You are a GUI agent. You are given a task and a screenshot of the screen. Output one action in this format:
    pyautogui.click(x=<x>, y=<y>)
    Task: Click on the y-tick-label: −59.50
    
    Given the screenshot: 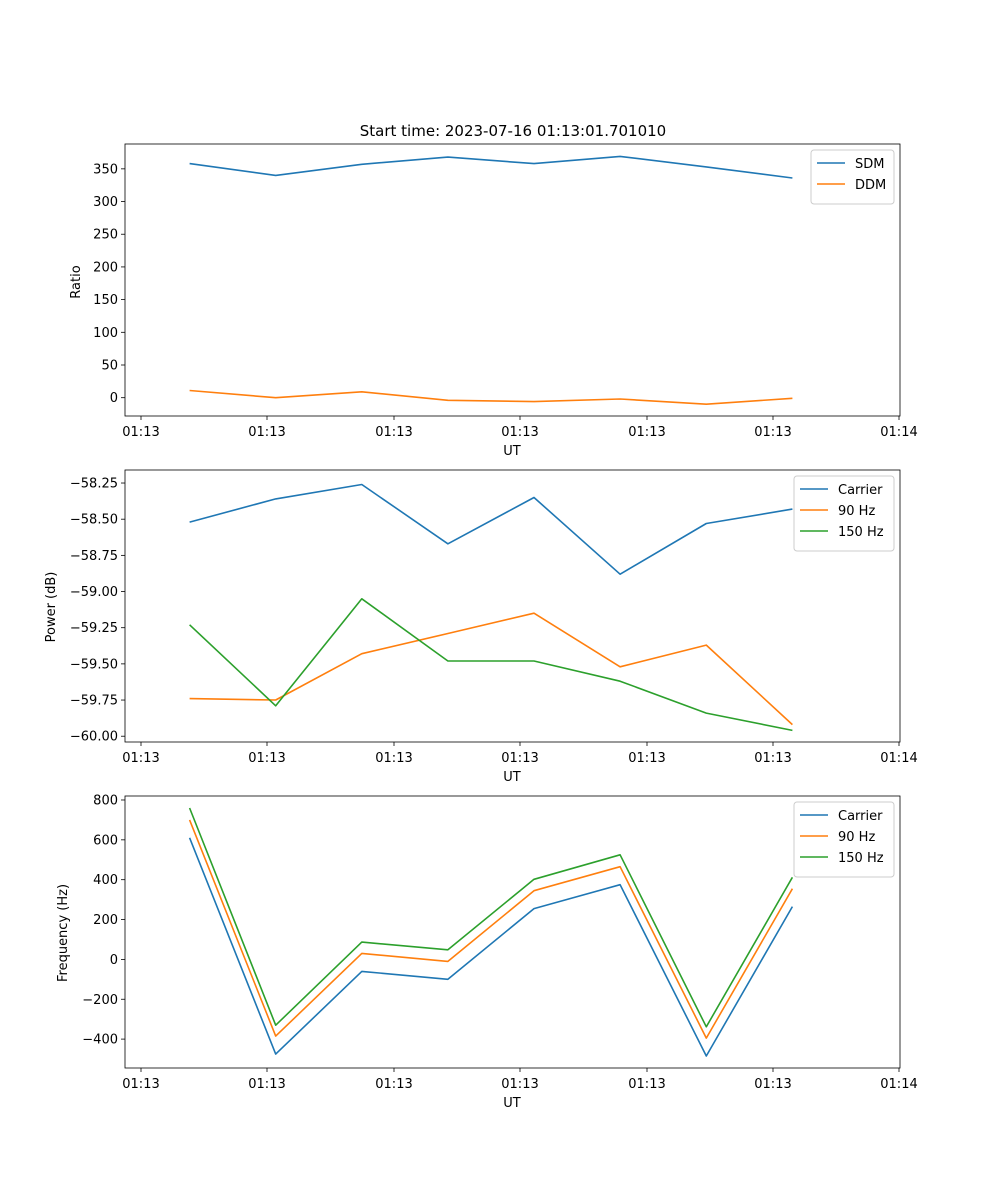 What is the action you would take?
    pyautogui.click(x=94, y=664)
    